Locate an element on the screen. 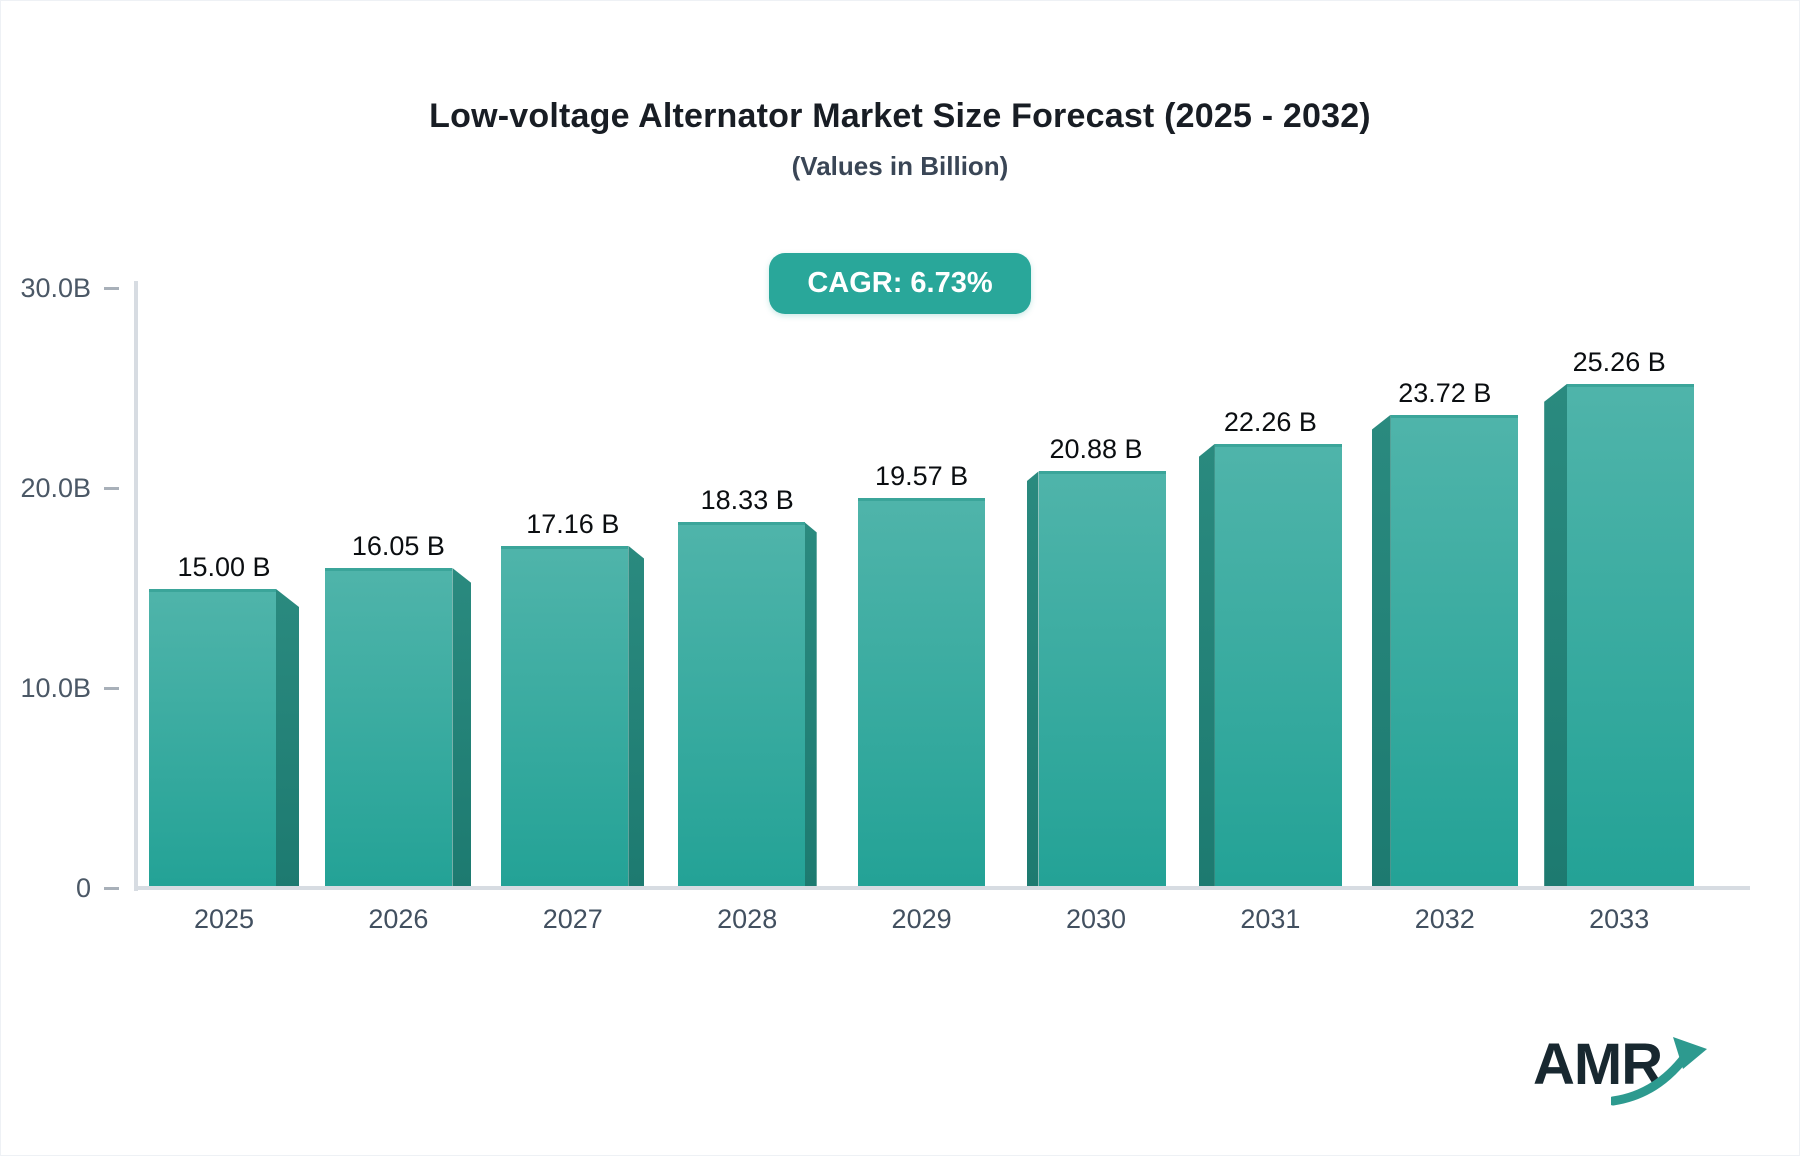 The width and height of the screenshot is (1800, 1156). bar-value-label: 15.00 B is located at coordinates (224, 567).